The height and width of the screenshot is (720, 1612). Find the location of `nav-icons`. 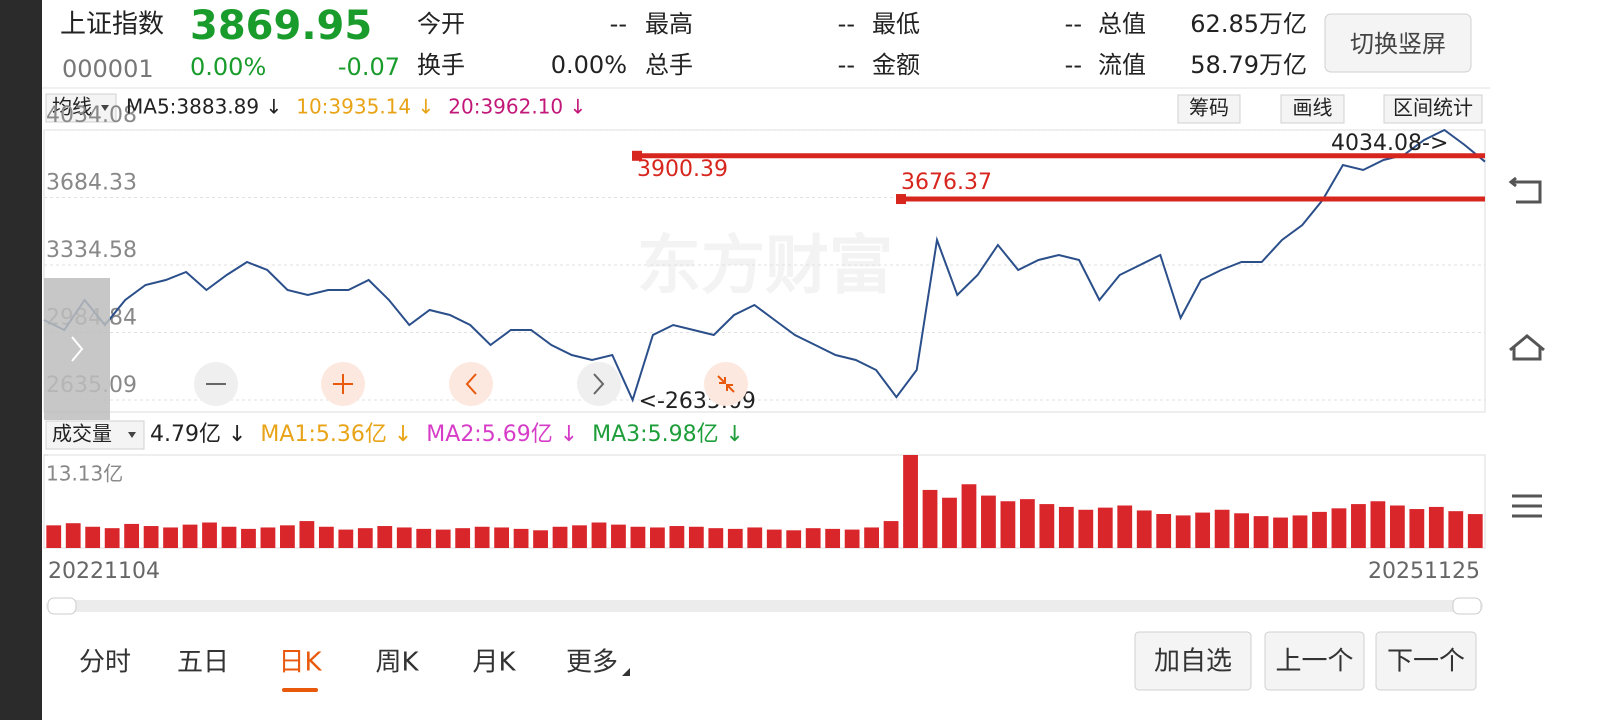

nav-icons is located at coordinates (1526, 347).